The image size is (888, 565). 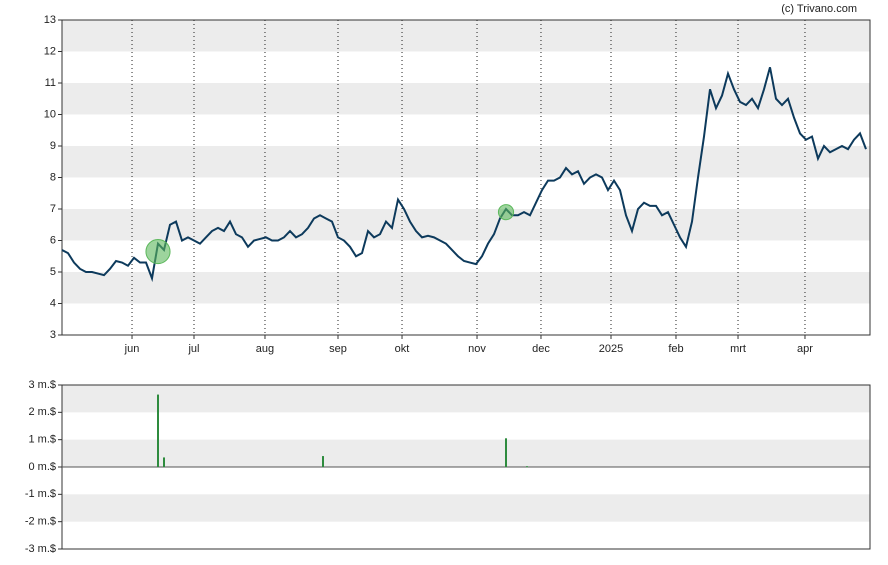 What do you see at coordinates (53, 303) in the screenshot?
I see `y-tick-label: 4` at bounding box center [53, 303].